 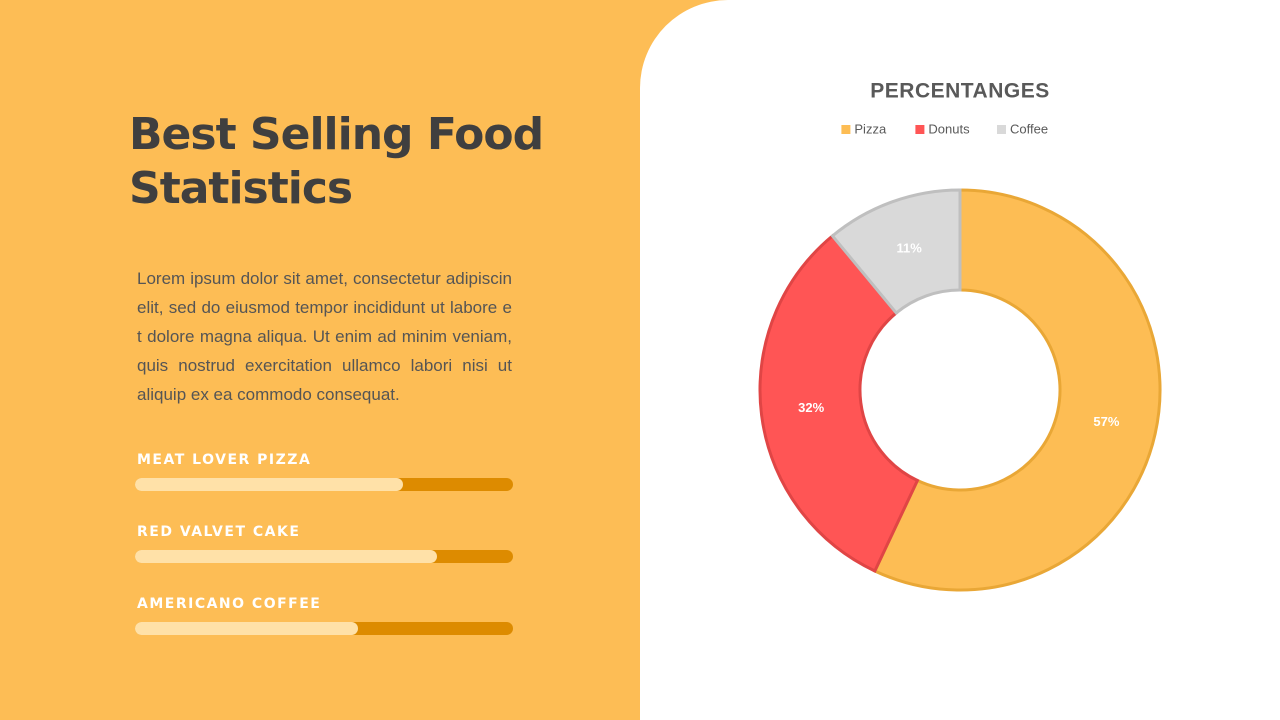 What do you see at coordinates (811, 407) in the screenshot?
I see `data-label: 32%` at bounding box center [811, 407].